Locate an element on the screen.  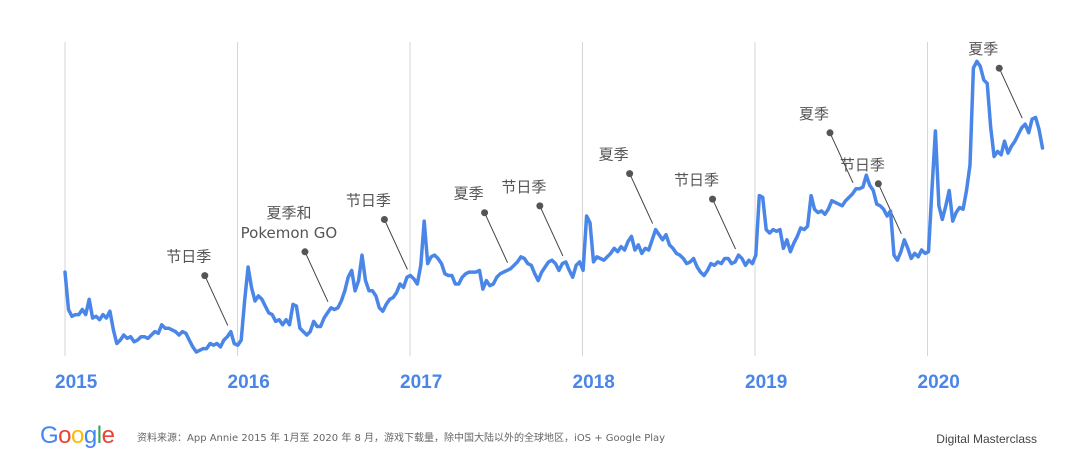
annotation-label: 夏季和 is located at coordinates (288, 213).